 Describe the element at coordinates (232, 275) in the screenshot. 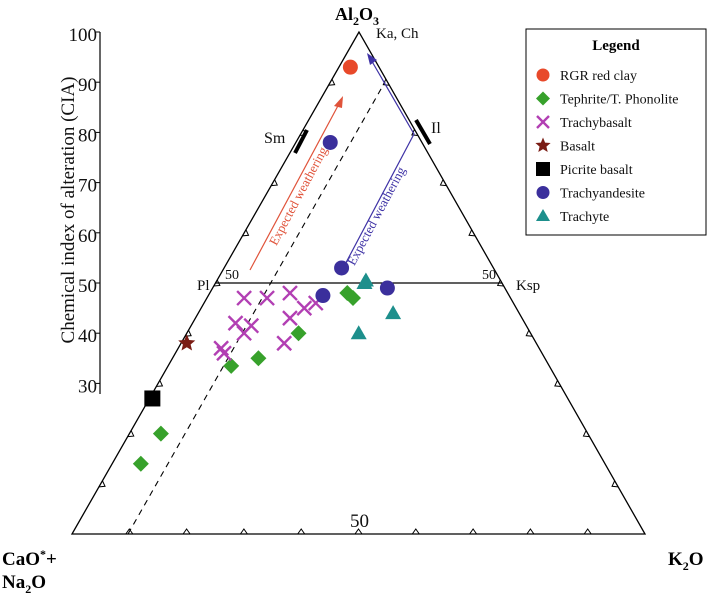

I see `pl-side-50-label: 50` at that location.